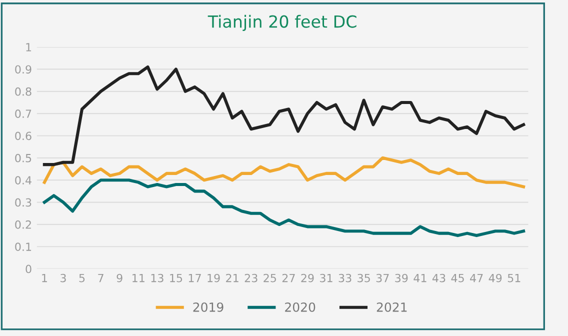 The width and height of the screenshot is (568, 336). I want to click on x-tick-label: 39, so click(401, 278).